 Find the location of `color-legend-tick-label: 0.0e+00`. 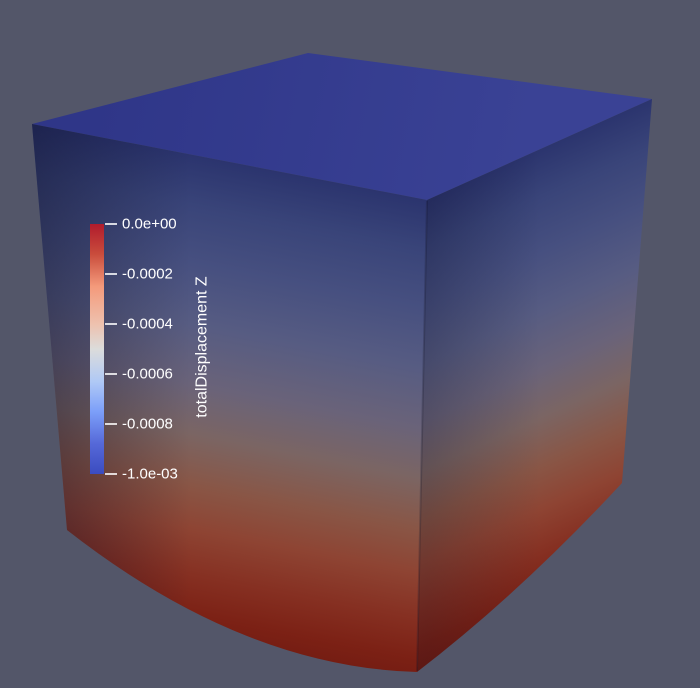

color-legend-tick-label: 0.0e+00 is located at coordinates (149, 224).